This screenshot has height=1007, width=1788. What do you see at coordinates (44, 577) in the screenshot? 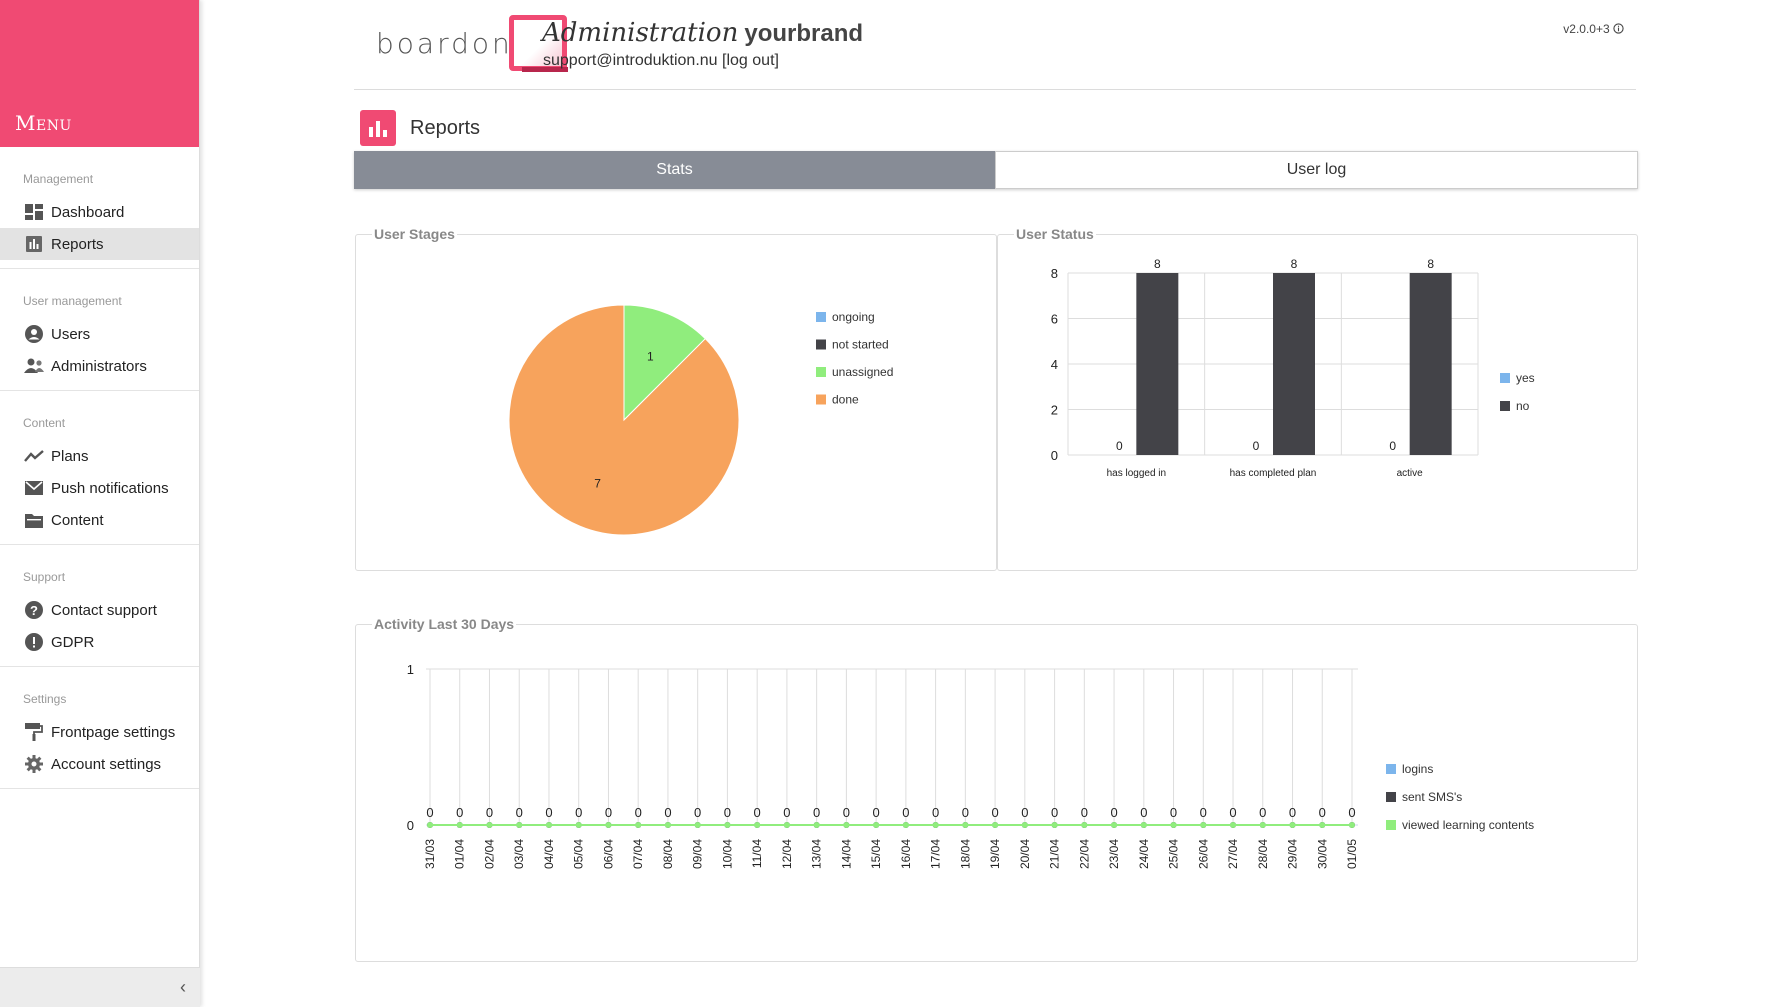
I see `nav-section-title: Support` at bounding box center [44, 577].